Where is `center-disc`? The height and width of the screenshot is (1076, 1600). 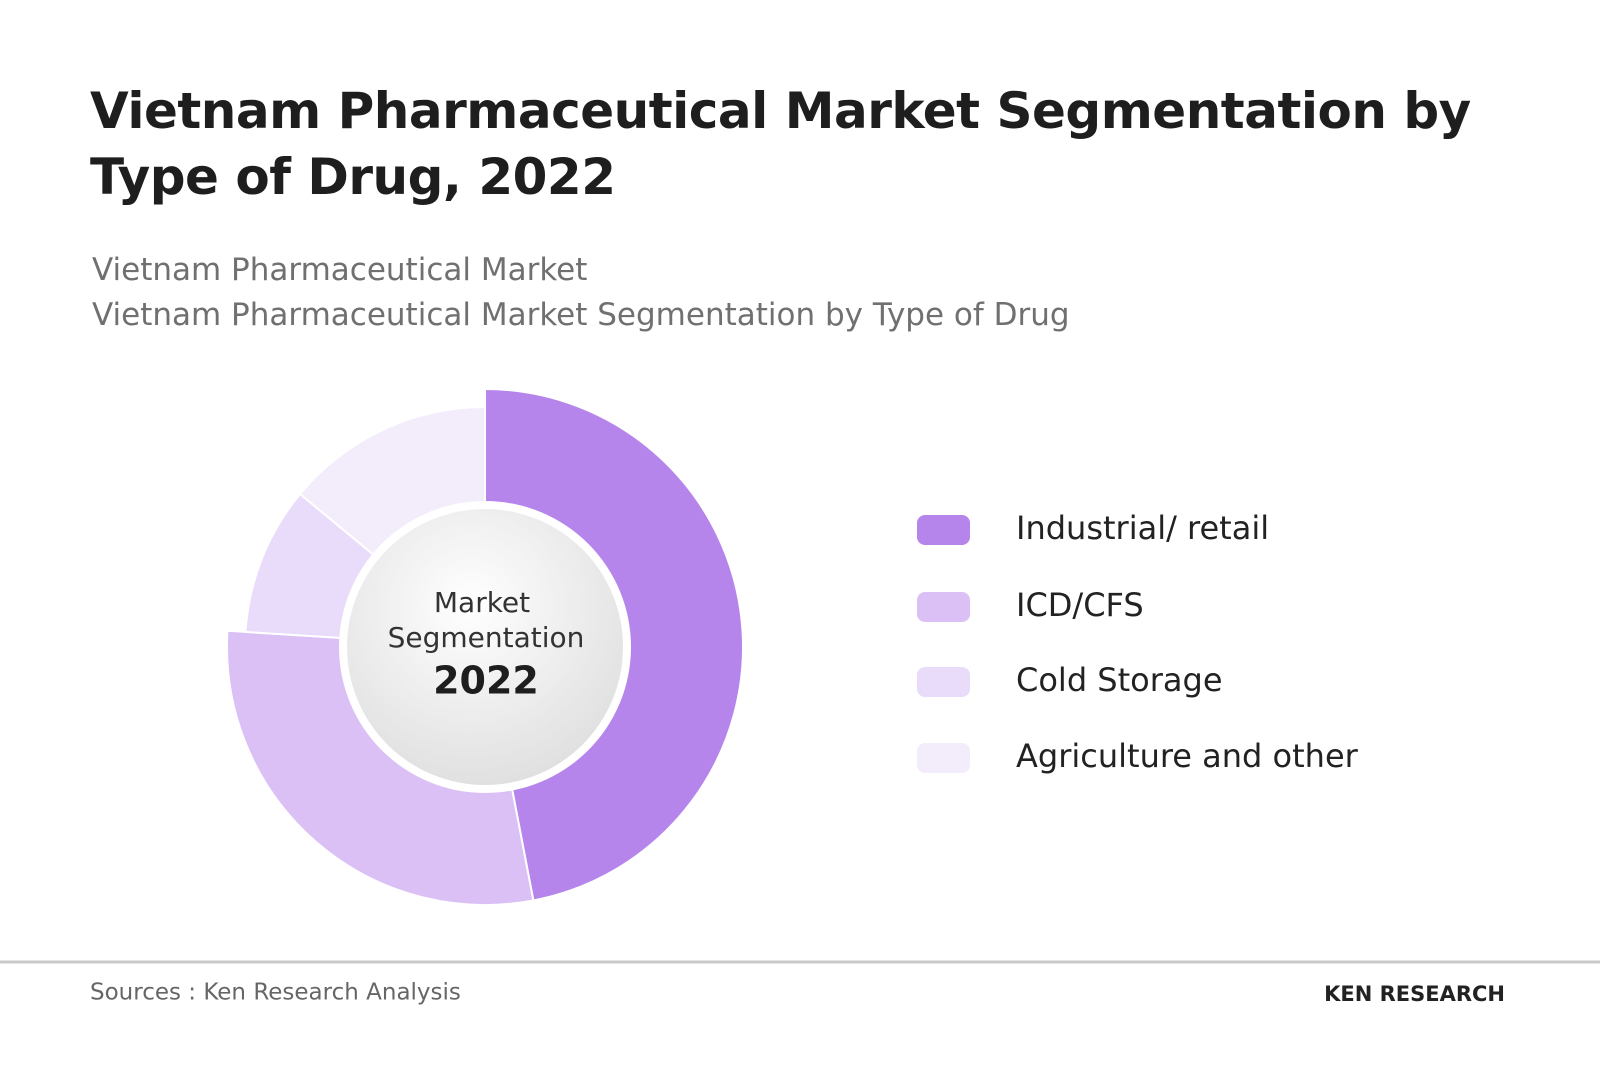 center-disc is located at coordinates (485, 647).